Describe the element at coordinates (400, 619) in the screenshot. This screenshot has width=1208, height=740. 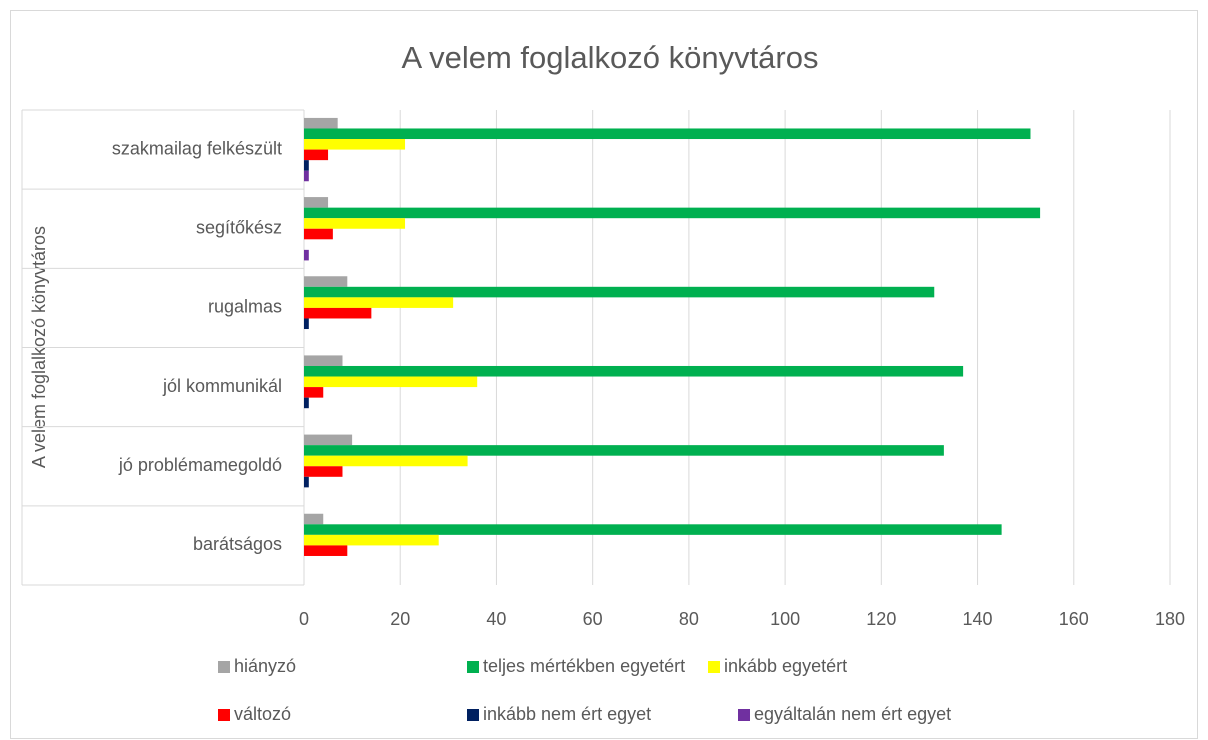
I see `x-tick-label: 20` at that location.